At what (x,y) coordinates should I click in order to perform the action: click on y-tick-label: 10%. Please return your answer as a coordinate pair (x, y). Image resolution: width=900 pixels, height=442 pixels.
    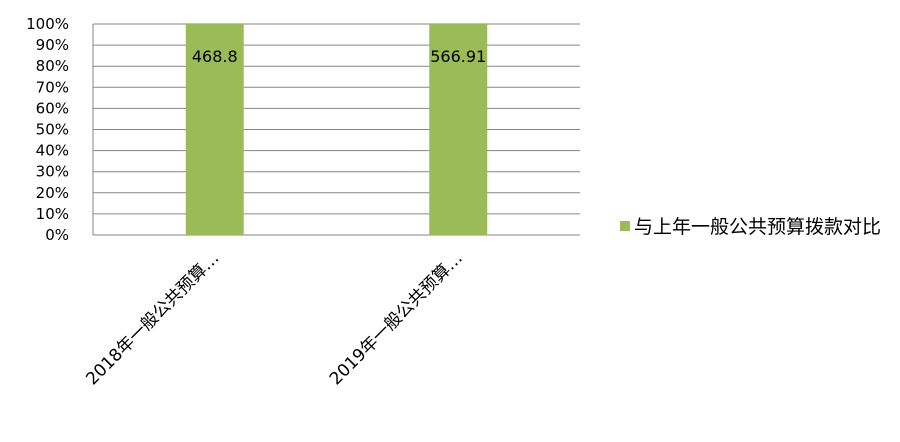
    Looking at the image, I should click on (52, 214).